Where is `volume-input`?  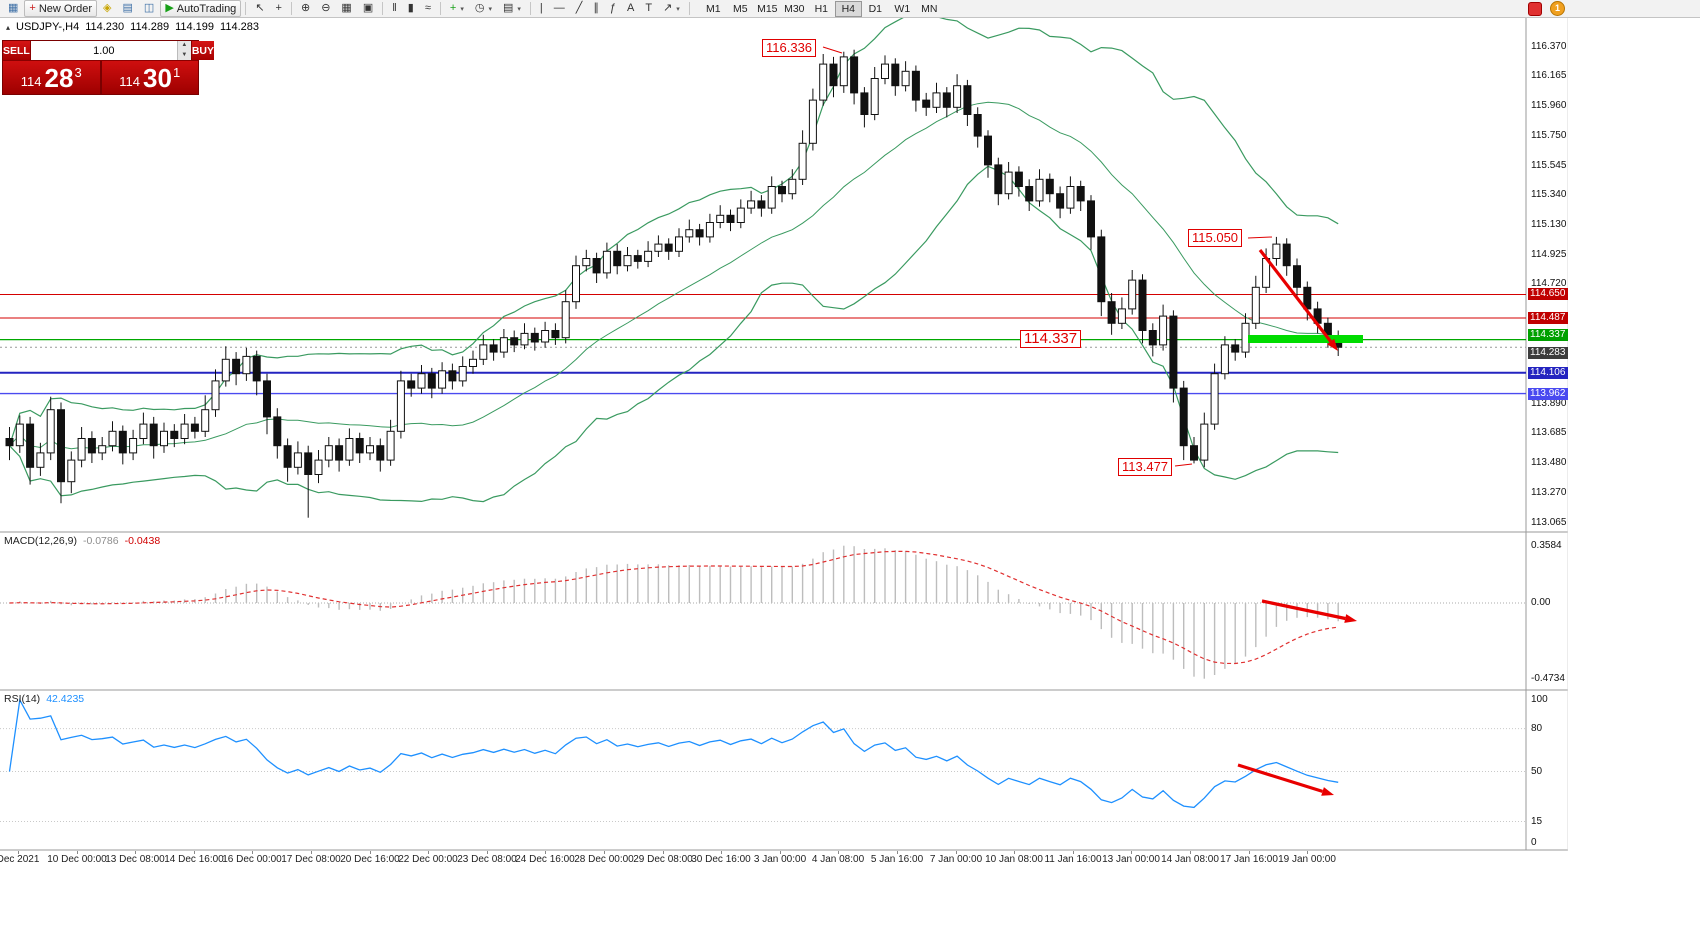 volume-input is located at coordinates (103, 50).